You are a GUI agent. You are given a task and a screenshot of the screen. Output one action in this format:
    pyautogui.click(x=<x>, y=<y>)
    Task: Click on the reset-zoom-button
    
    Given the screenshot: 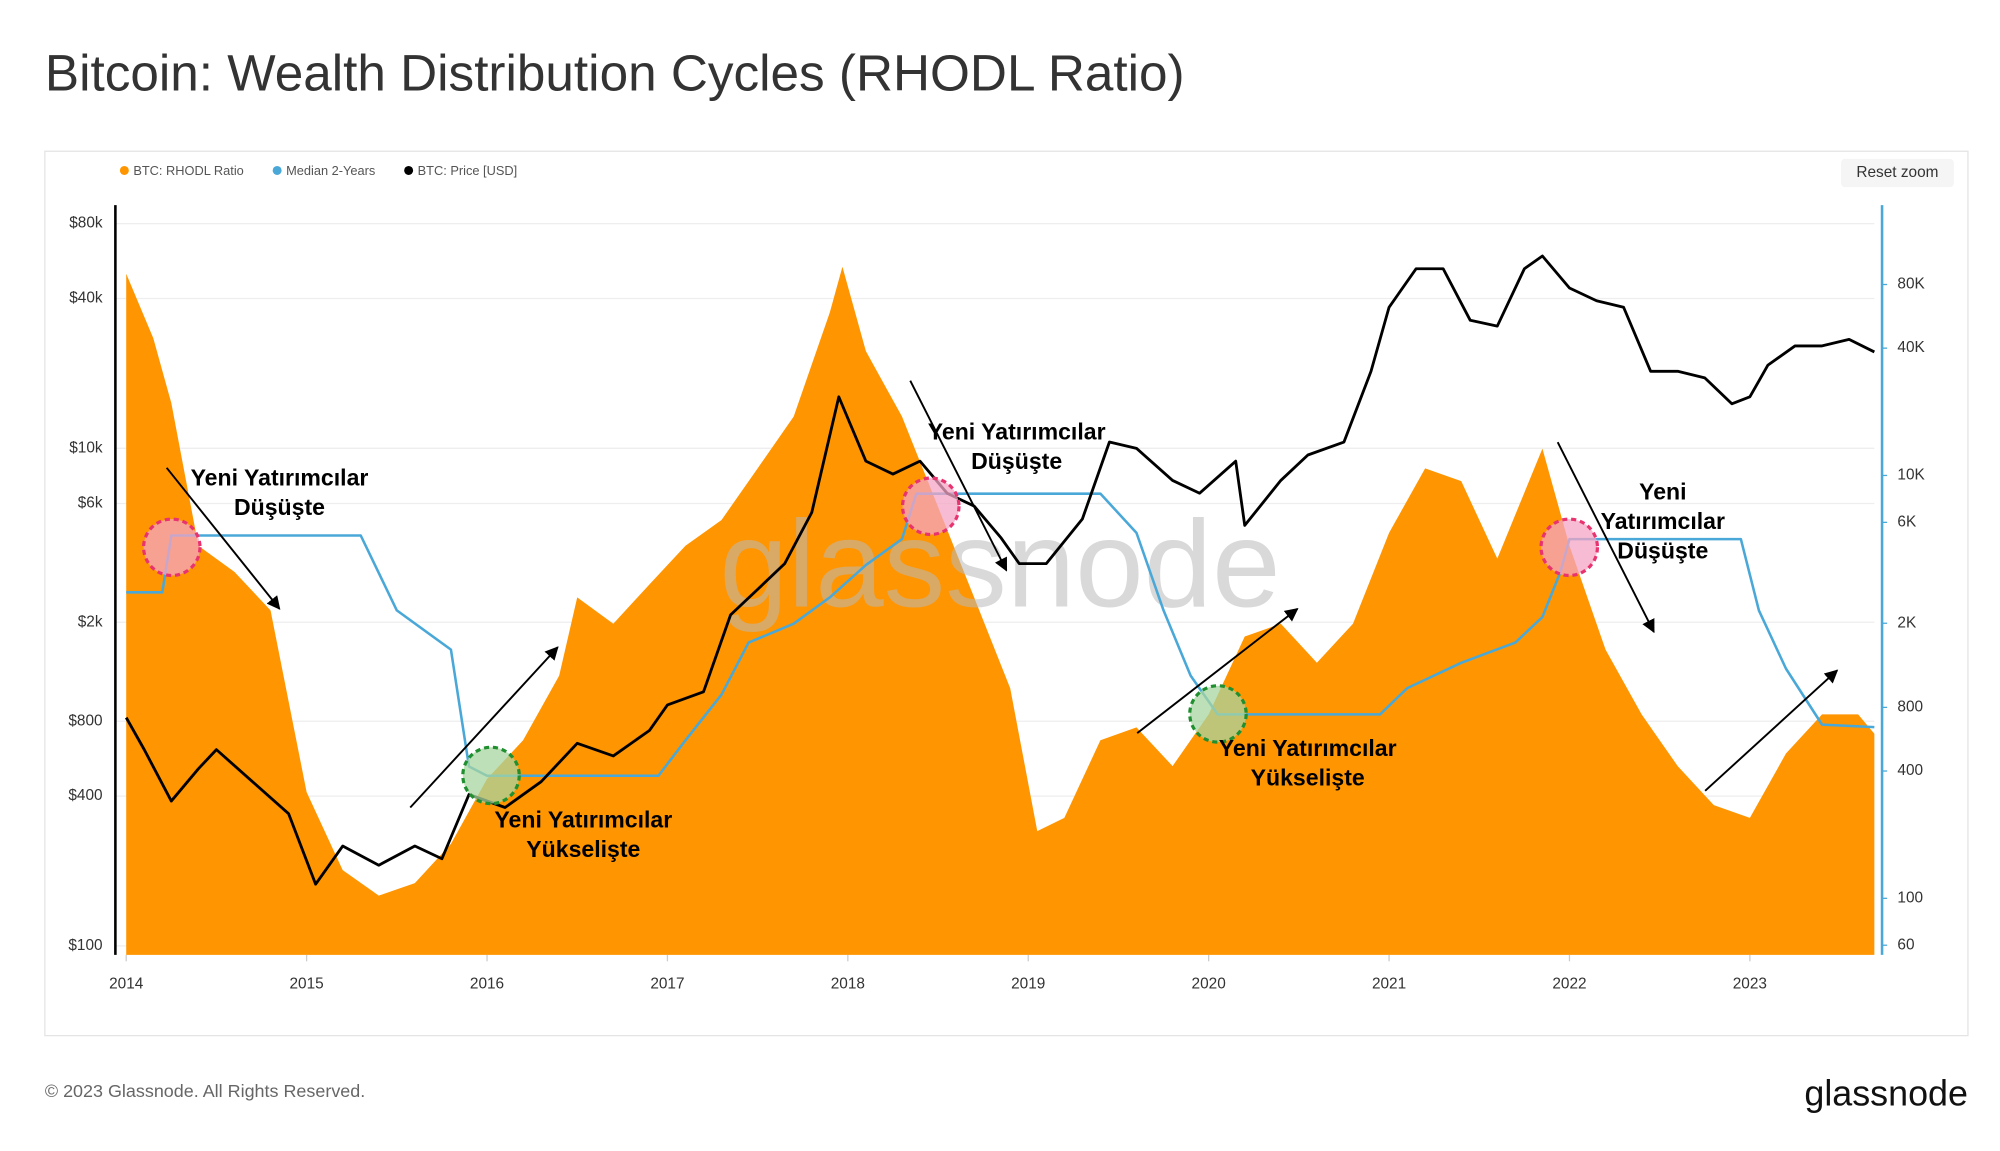 What is the action you would take?
    pyautogui.click(x=1897, y=173)
    